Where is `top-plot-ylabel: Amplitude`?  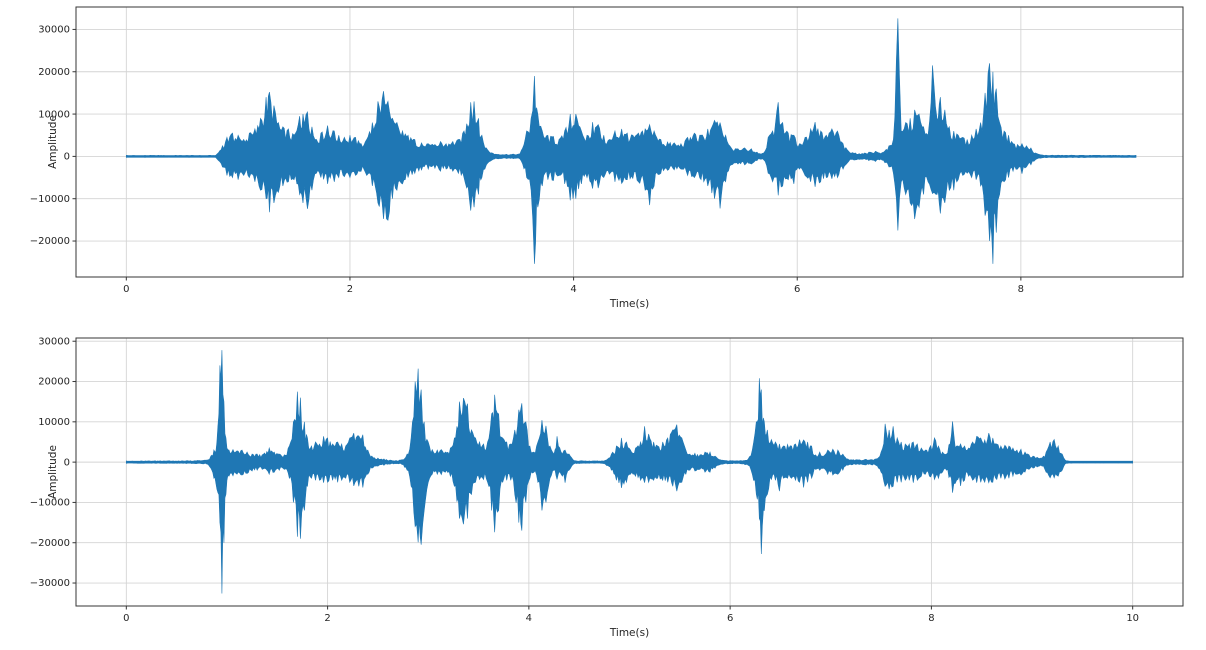 top-plot-ylabel: Amplitude is located at coordinates (53, 142).